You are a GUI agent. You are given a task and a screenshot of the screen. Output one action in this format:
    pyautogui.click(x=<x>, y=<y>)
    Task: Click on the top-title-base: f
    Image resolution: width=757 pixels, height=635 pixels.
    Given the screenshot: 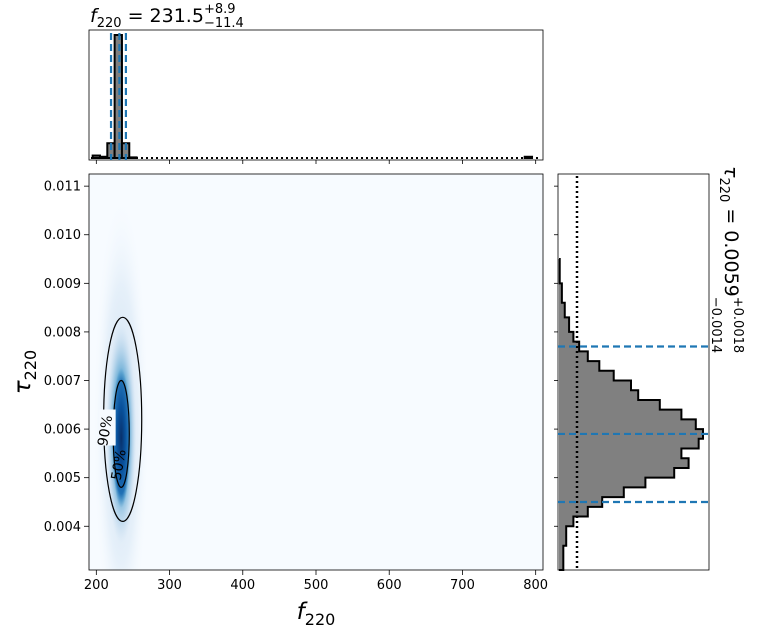 What is the action you would take?
    pyautogui.click(x=95, y=16)
    